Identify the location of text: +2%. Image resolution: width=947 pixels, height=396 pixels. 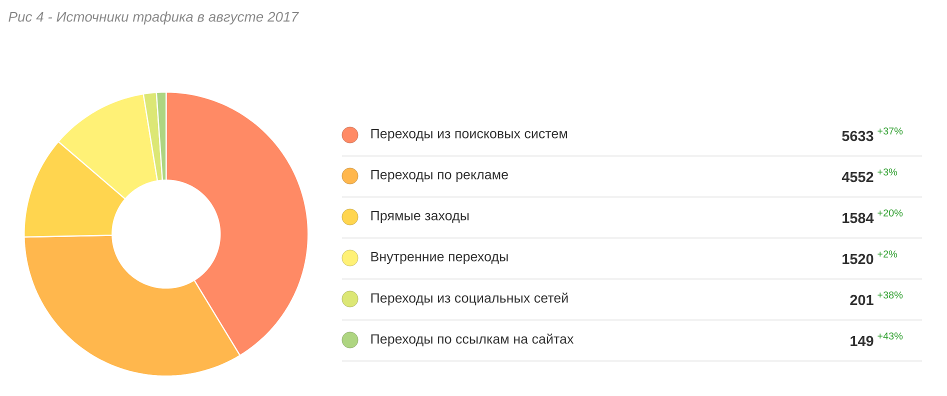
(888, 254).